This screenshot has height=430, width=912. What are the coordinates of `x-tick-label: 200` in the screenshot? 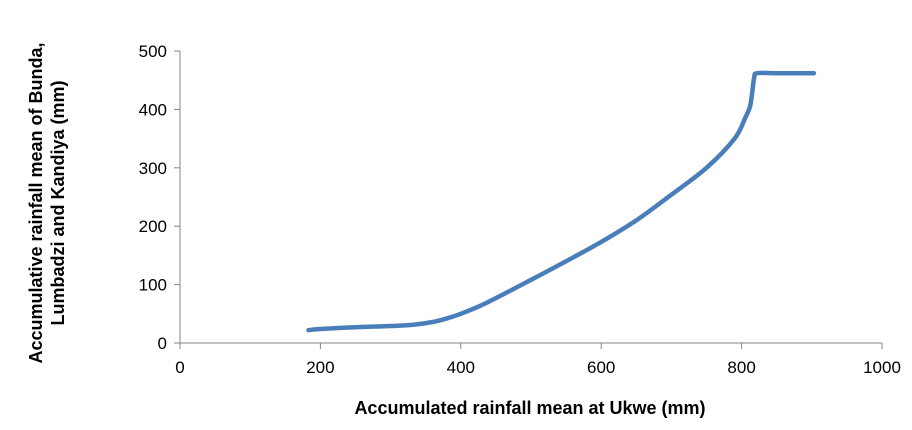 It's located at (320, 367).